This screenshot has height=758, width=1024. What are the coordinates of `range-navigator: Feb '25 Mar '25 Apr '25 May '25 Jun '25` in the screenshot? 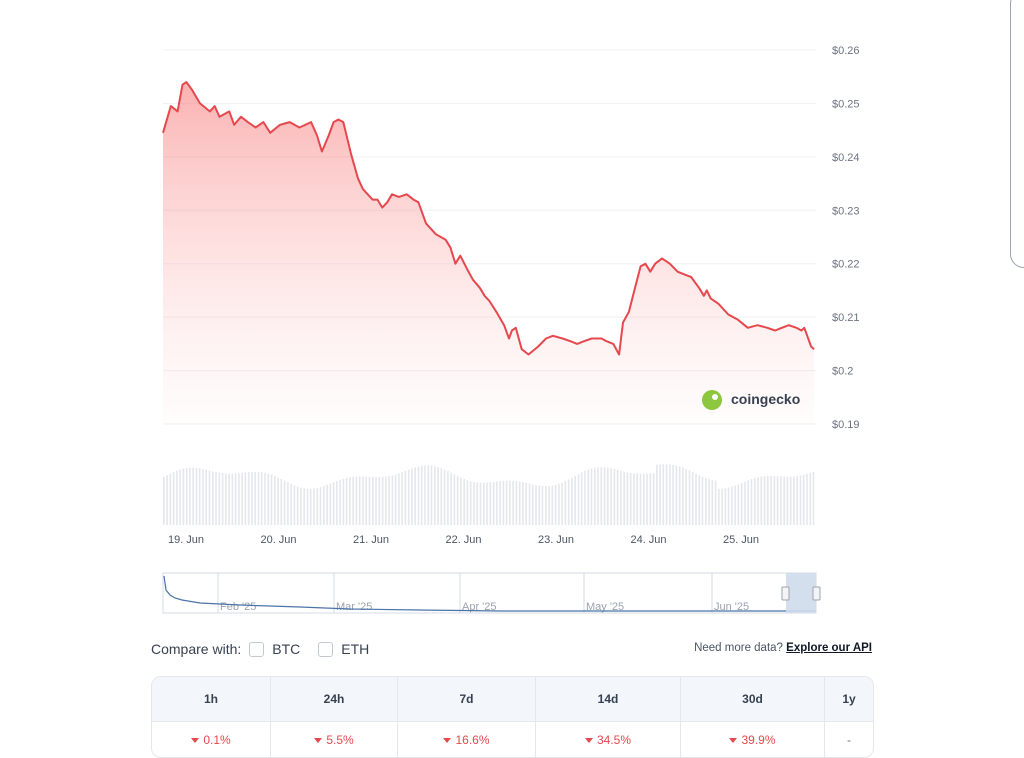 It's located at (491, 593).